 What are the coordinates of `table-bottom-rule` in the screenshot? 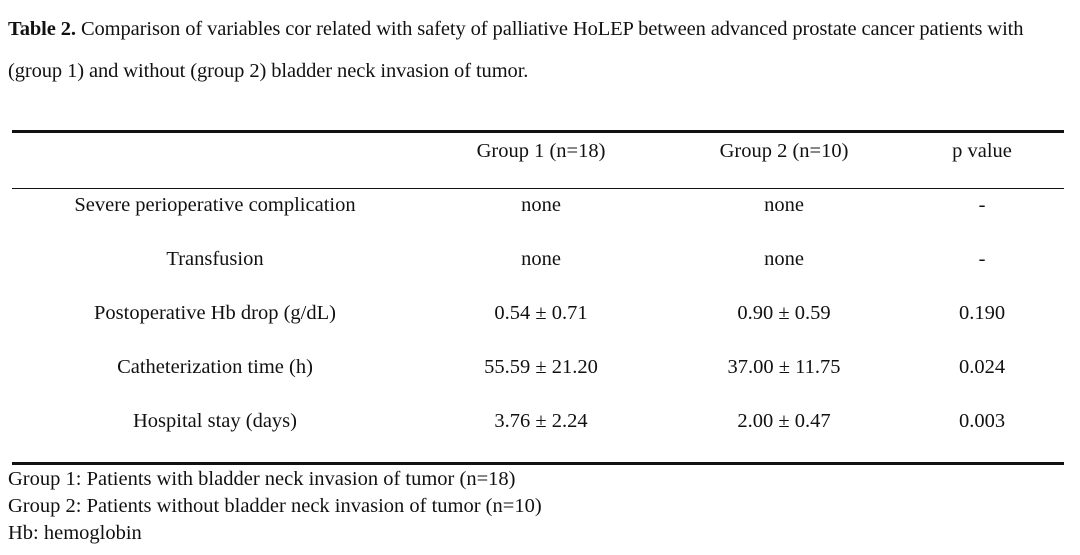 It's located at (538, 463).